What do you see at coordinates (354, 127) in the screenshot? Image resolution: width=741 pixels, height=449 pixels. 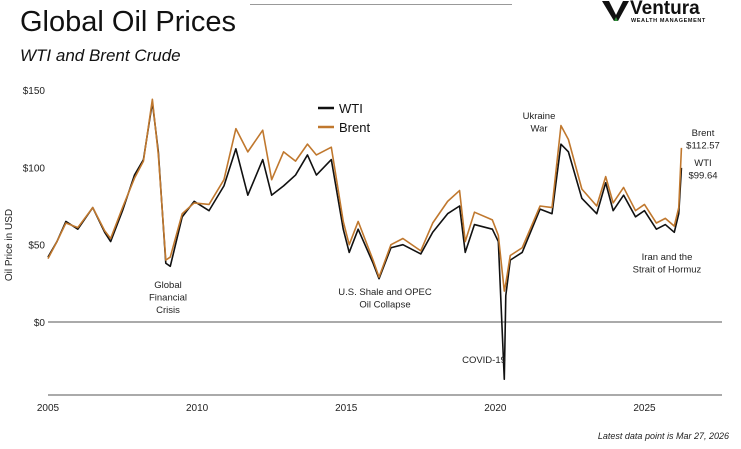 I see `legend-label-brent: Brent` at bounding box center [354, 127].